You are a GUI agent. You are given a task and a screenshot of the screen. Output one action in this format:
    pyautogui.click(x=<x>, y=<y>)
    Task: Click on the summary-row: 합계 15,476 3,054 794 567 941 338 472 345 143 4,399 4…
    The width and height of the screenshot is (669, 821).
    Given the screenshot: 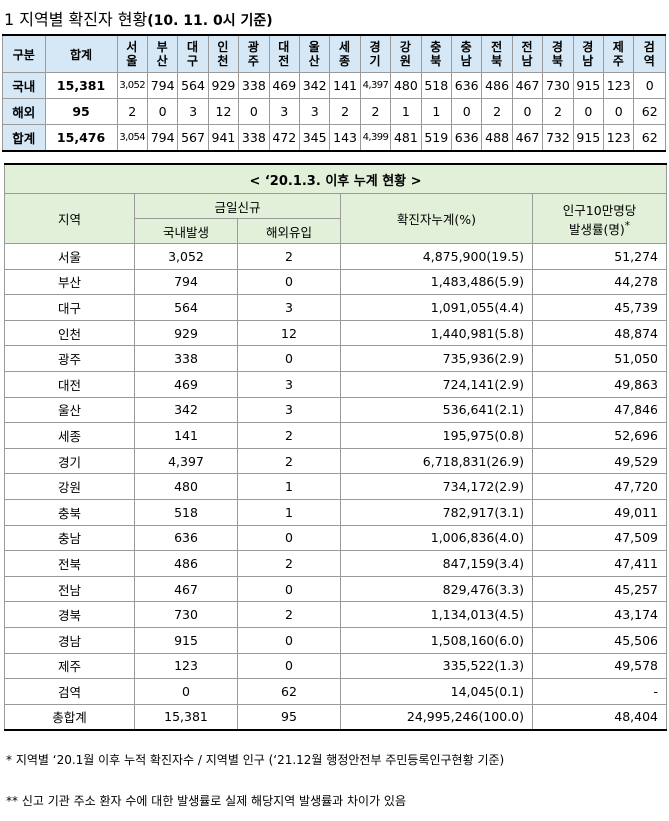 What is the action you would take?
    pyautogui.click(x=334, y=138)
    